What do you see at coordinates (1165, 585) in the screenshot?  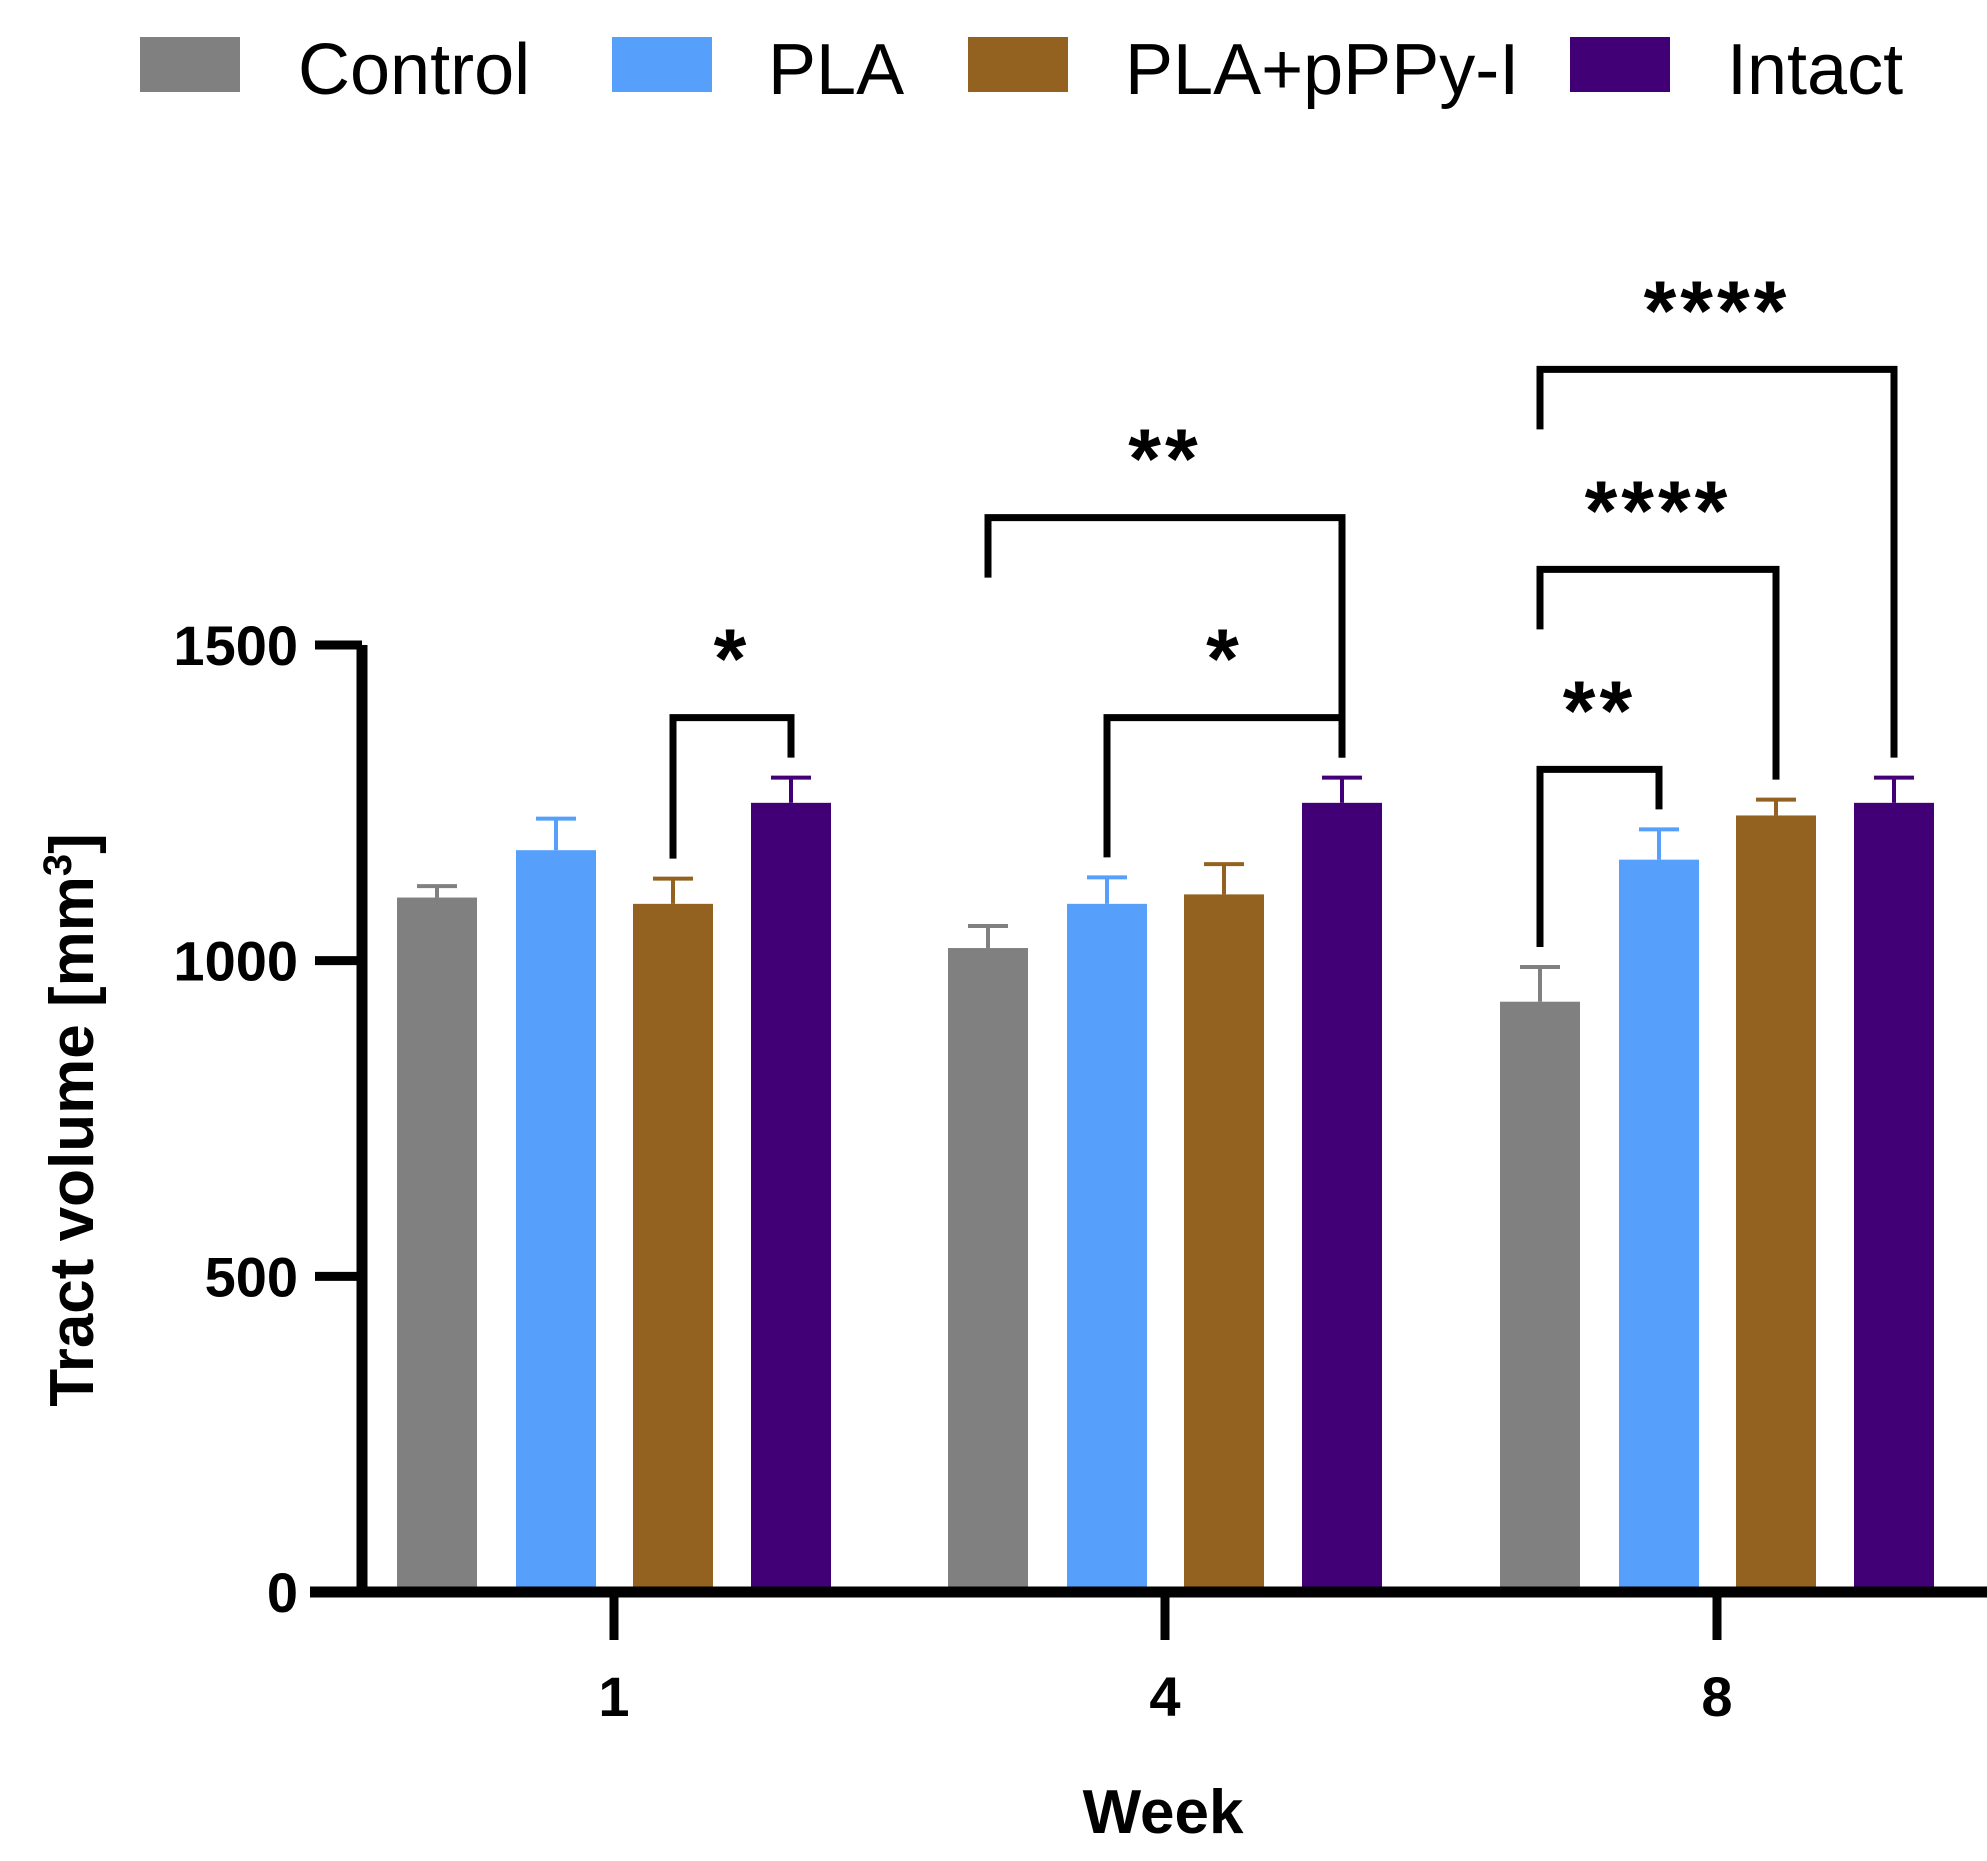 I see `significance-bracket-week-4-0-3: **` at bounding box center [1165, 585].